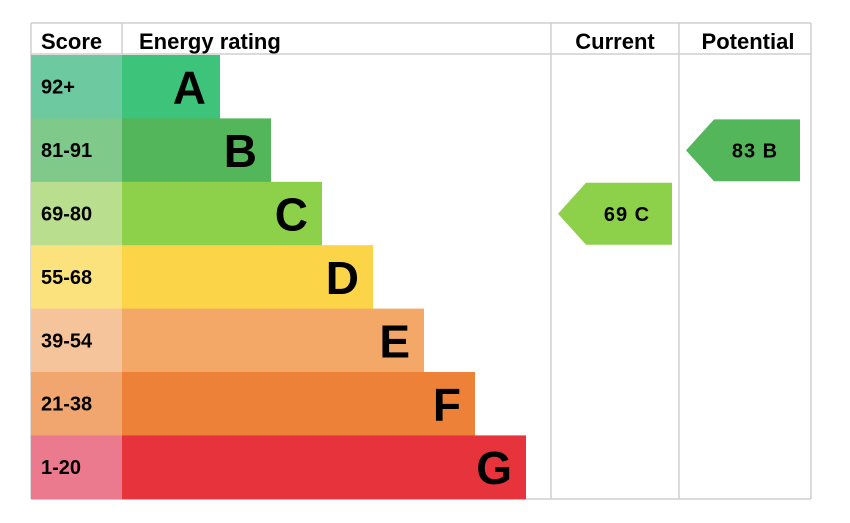  Describe the element at coordinates (71, 41) in the screenshot. I see `score-header: Score` at that location.